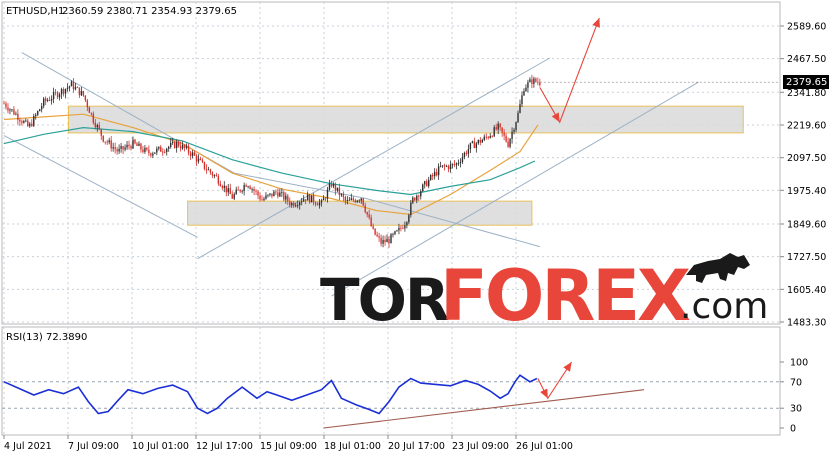 The height and width of the screenshot is (460, 834). Describe the element at coordinates (806, 191) in the screenshot. I see `price-tick-label: 1975.40` at that location.